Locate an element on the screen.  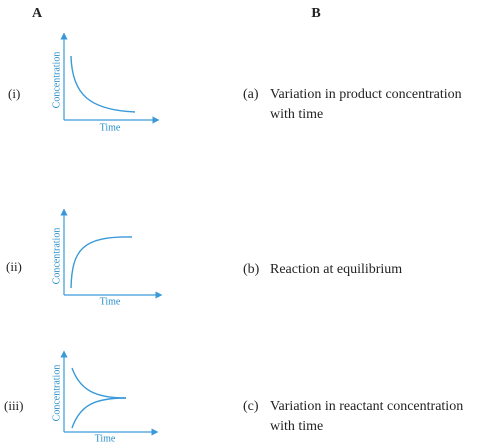
row-label: (i) is located at coordinates (14, 93).